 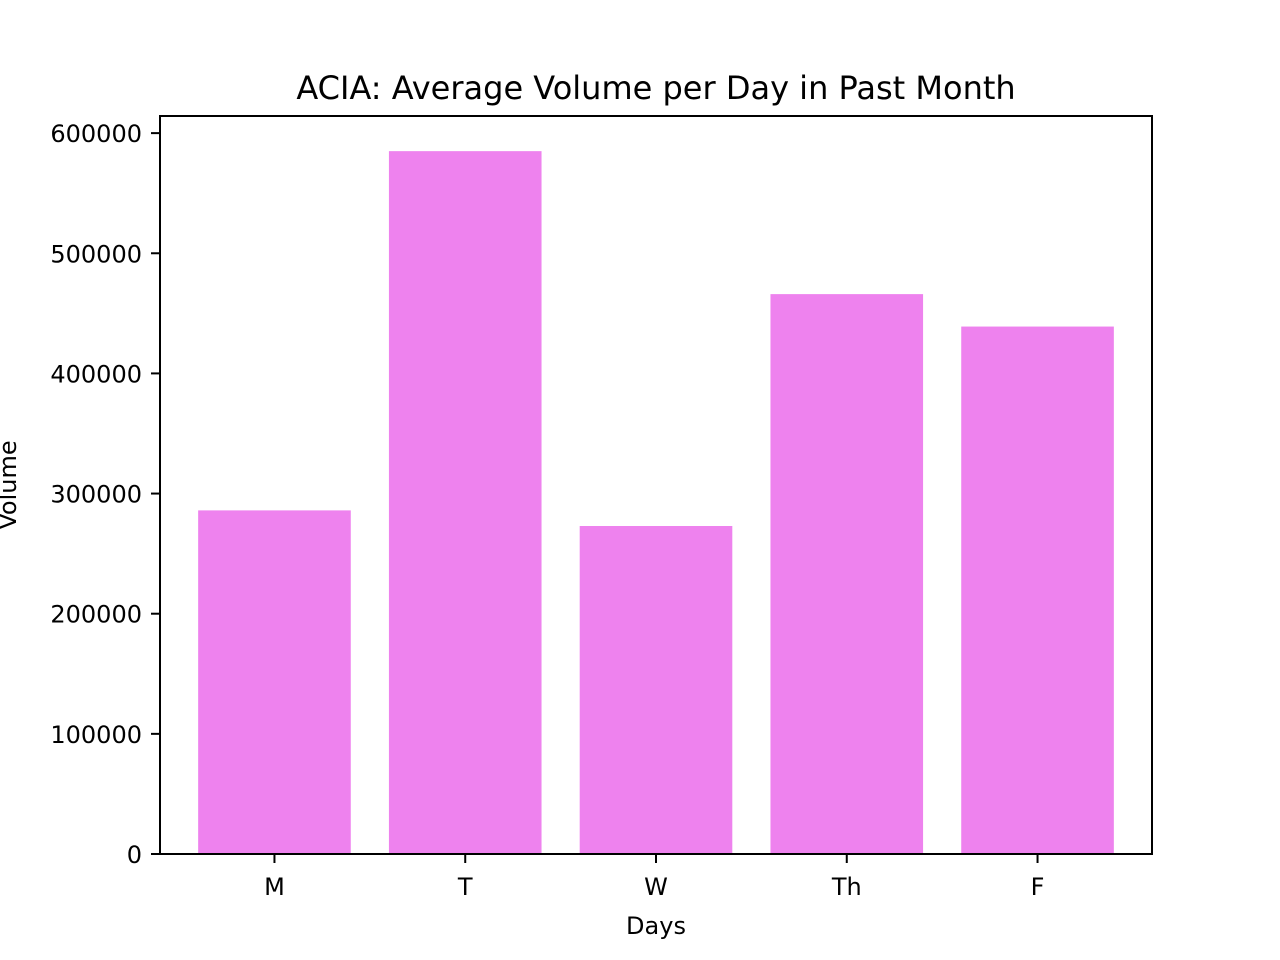 I want to click on y-axis: 0 100000 200000 300000 400000 500000 600000, so click(x=105, y=494).